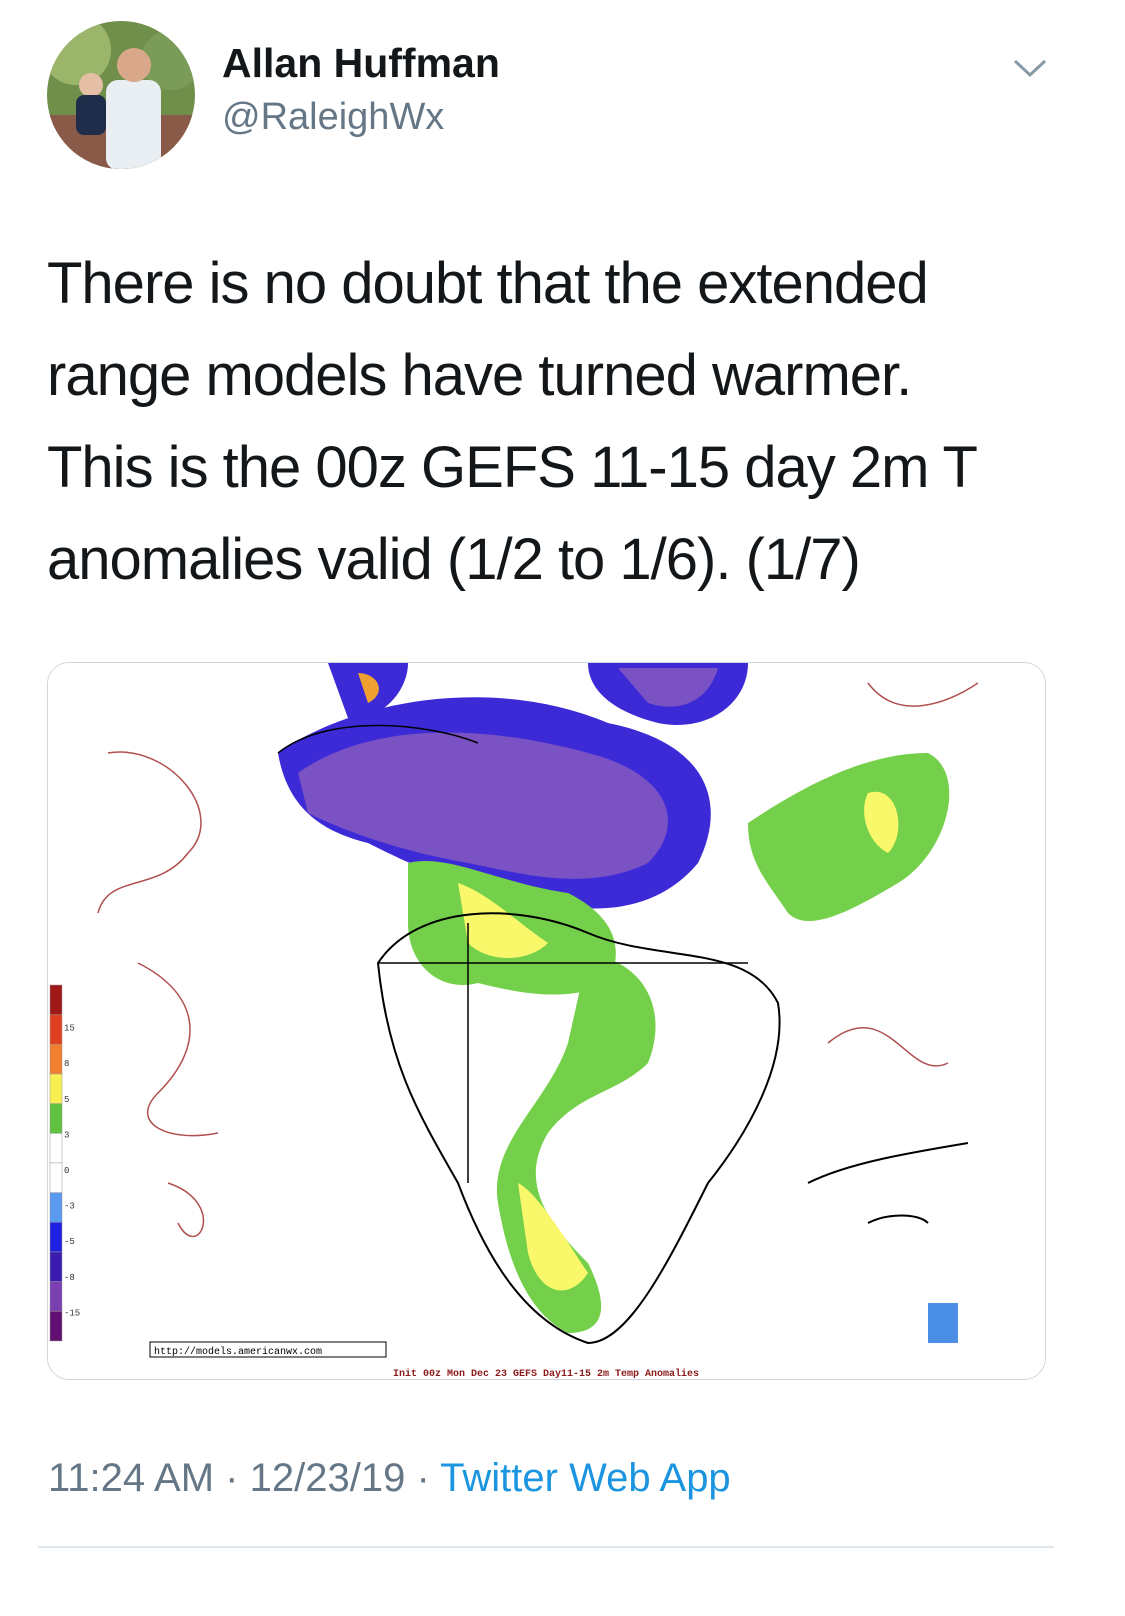 The width and height of the screenshot is (1125, 1616). What do you see at coordinates (585, 1478) in the screenshot?
I see `tweet-source: Twitter Web App` at bounding box center [585, 1478].